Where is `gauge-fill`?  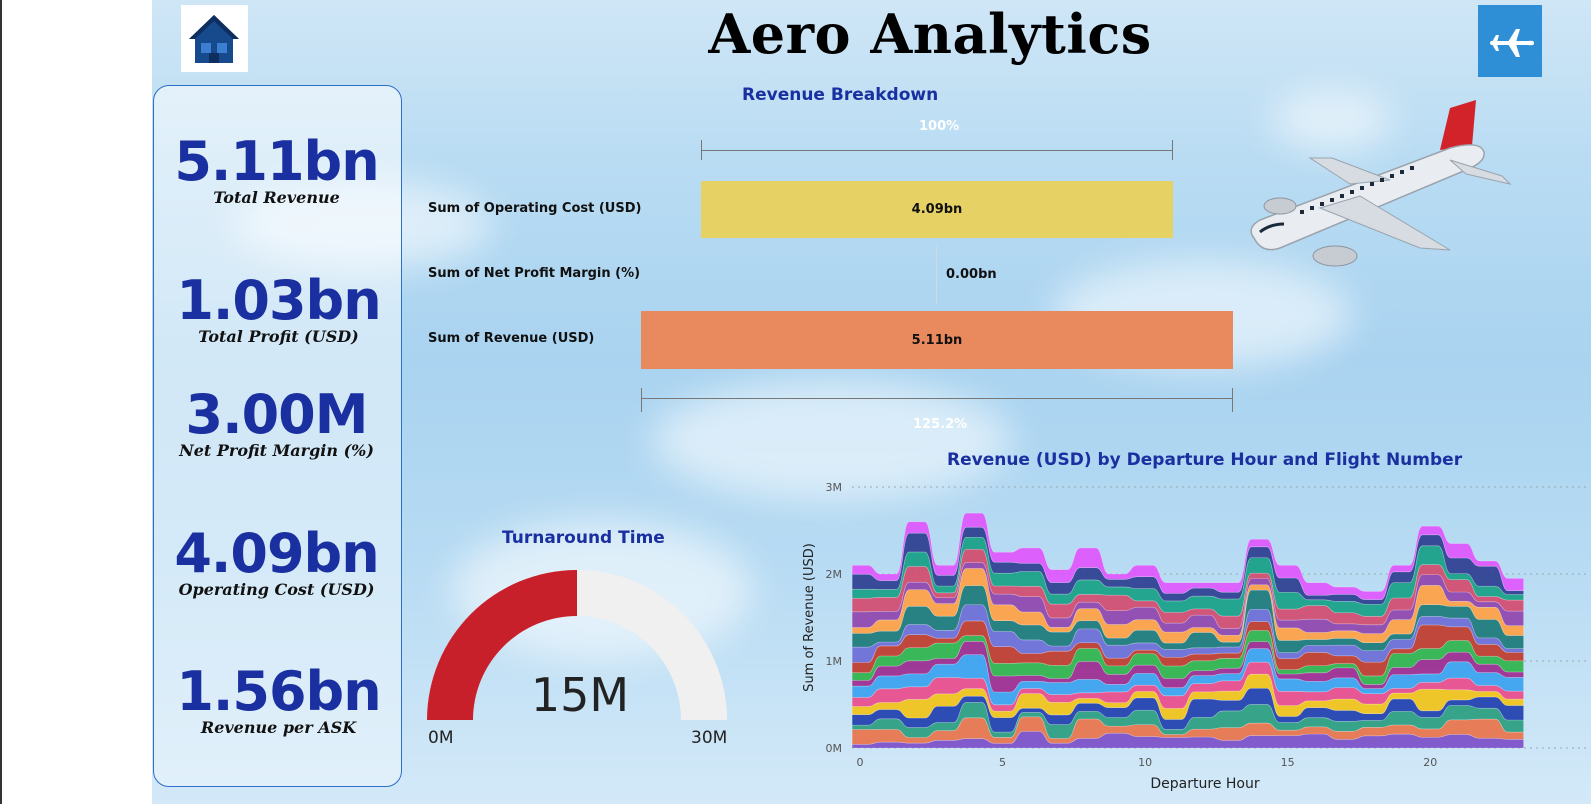
gauge-fill is located at coordinates (502, 645).